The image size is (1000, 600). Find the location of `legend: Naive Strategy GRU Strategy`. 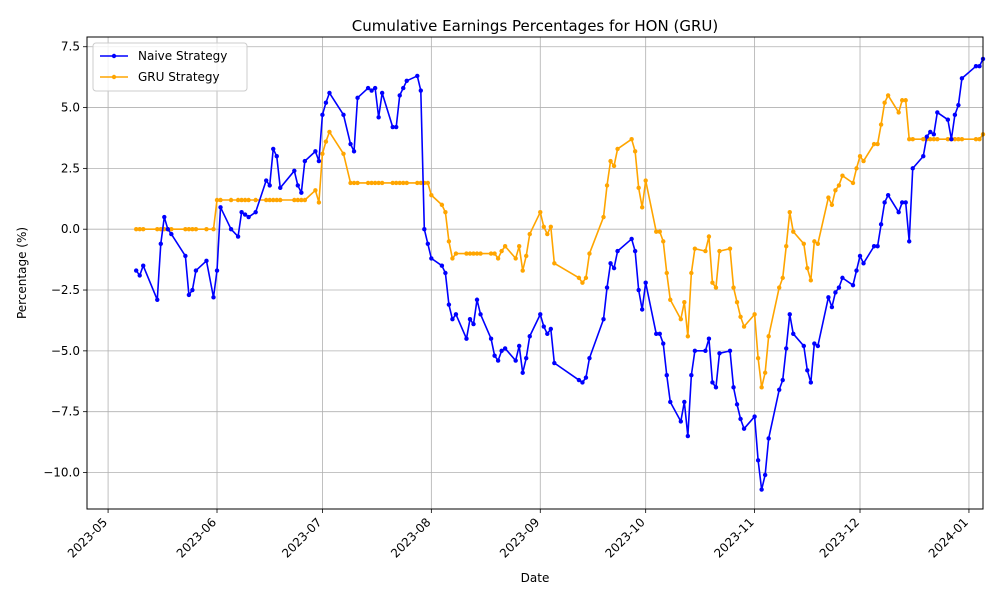

legend: Naive Strategy GRU Strategy is located at coordinates (170, 67).